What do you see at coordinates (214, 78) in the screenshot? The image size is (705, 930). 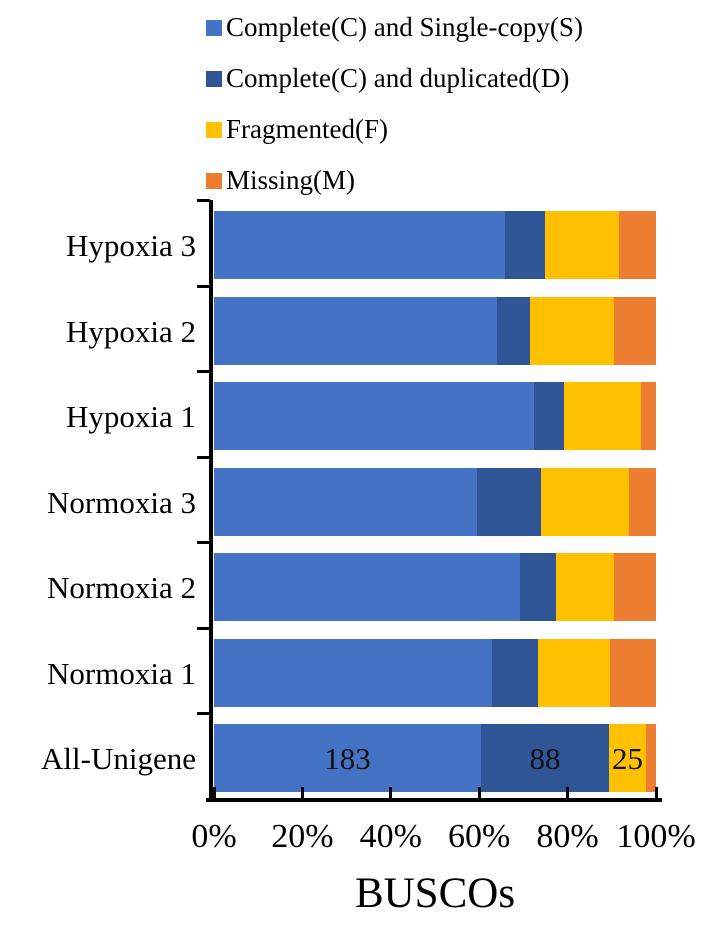 I see `legend-swatch-duplicated-icon` at bounding box center [214, 78].